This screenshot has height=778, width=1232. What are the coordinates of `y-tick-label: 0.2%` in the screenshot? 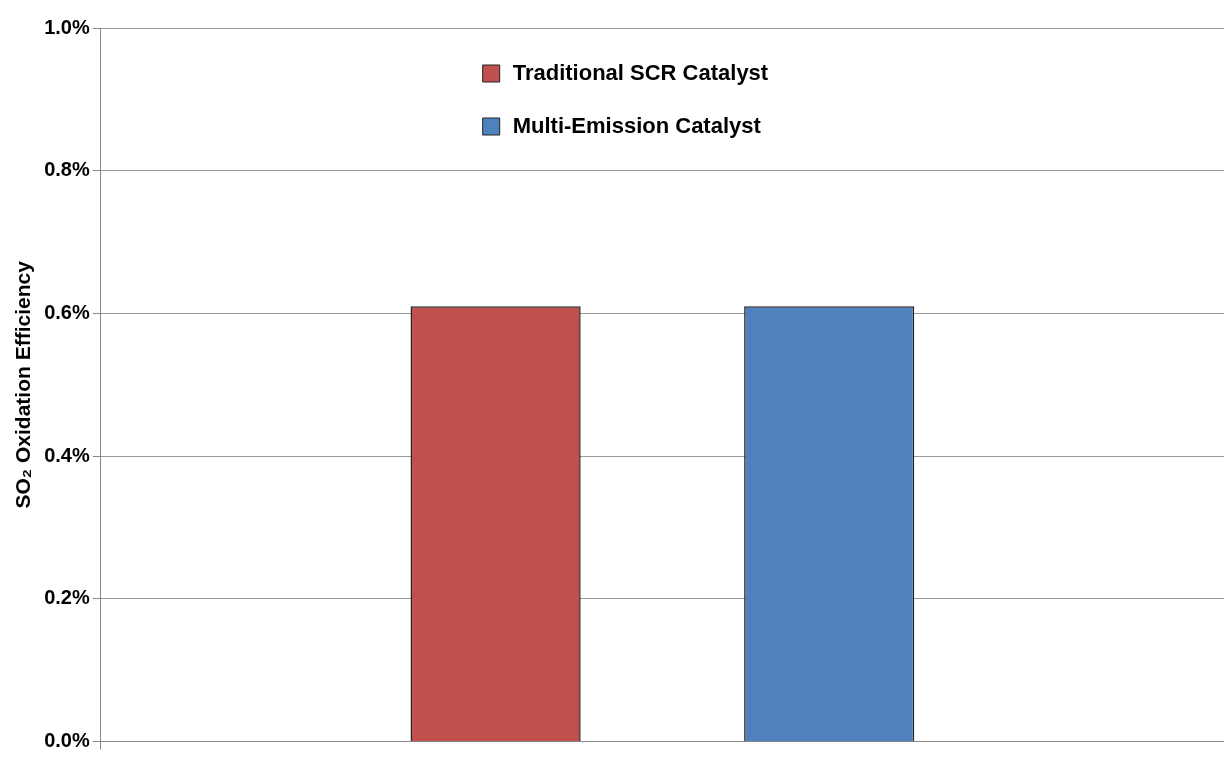 It's located at (67, 597).